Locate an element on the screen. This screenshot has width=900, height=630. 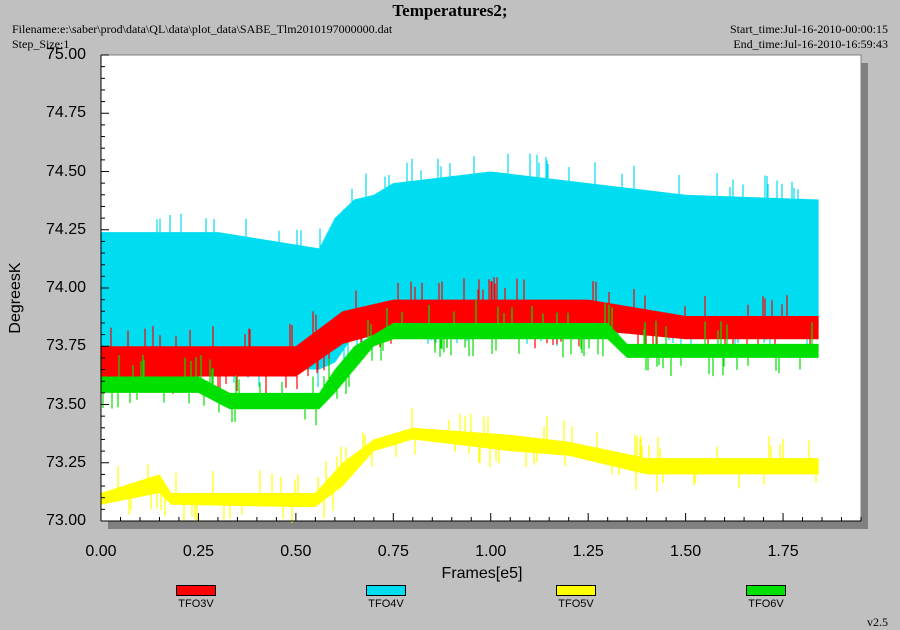
x-tick-label: 0.50 is located at coordinates (296, 551).